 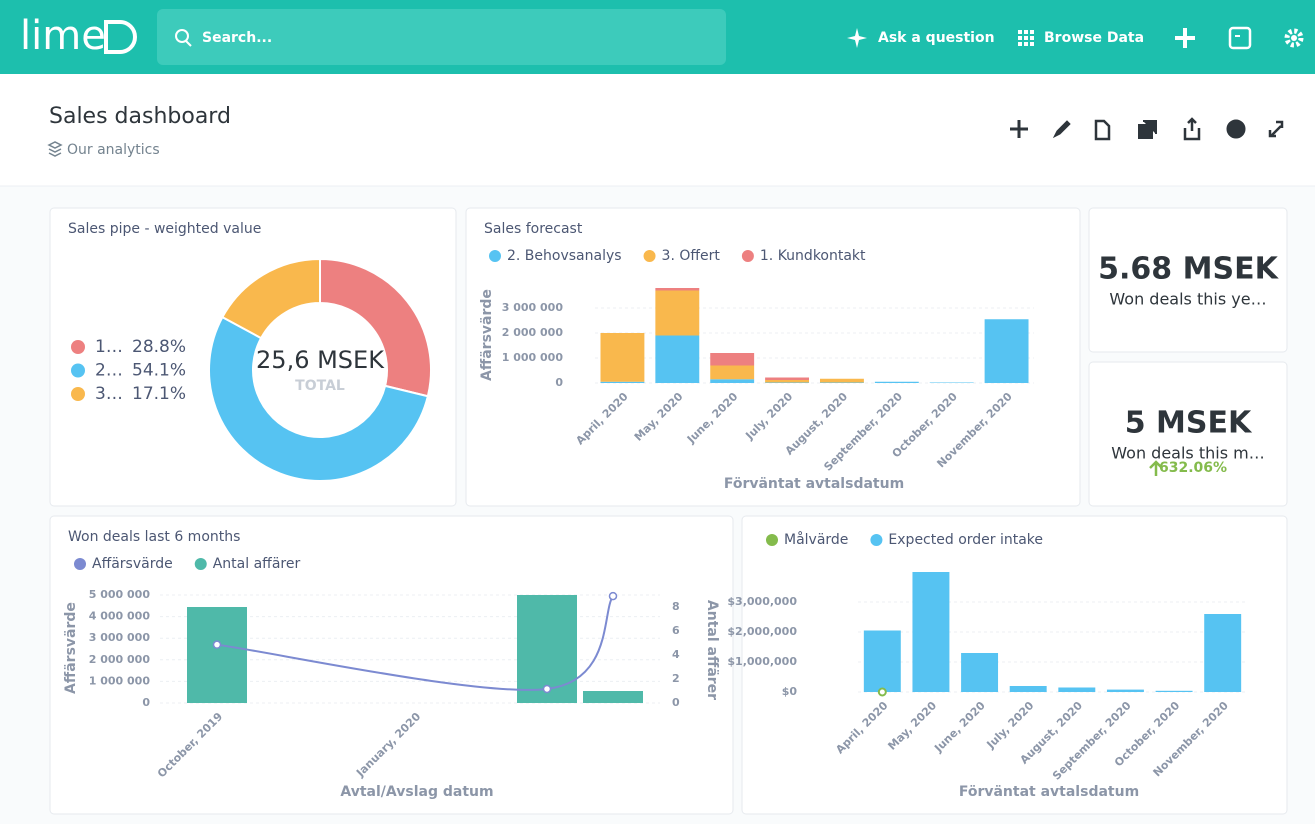 I want to click on legend-label: Expected order intake, so click(x=965, y=540).